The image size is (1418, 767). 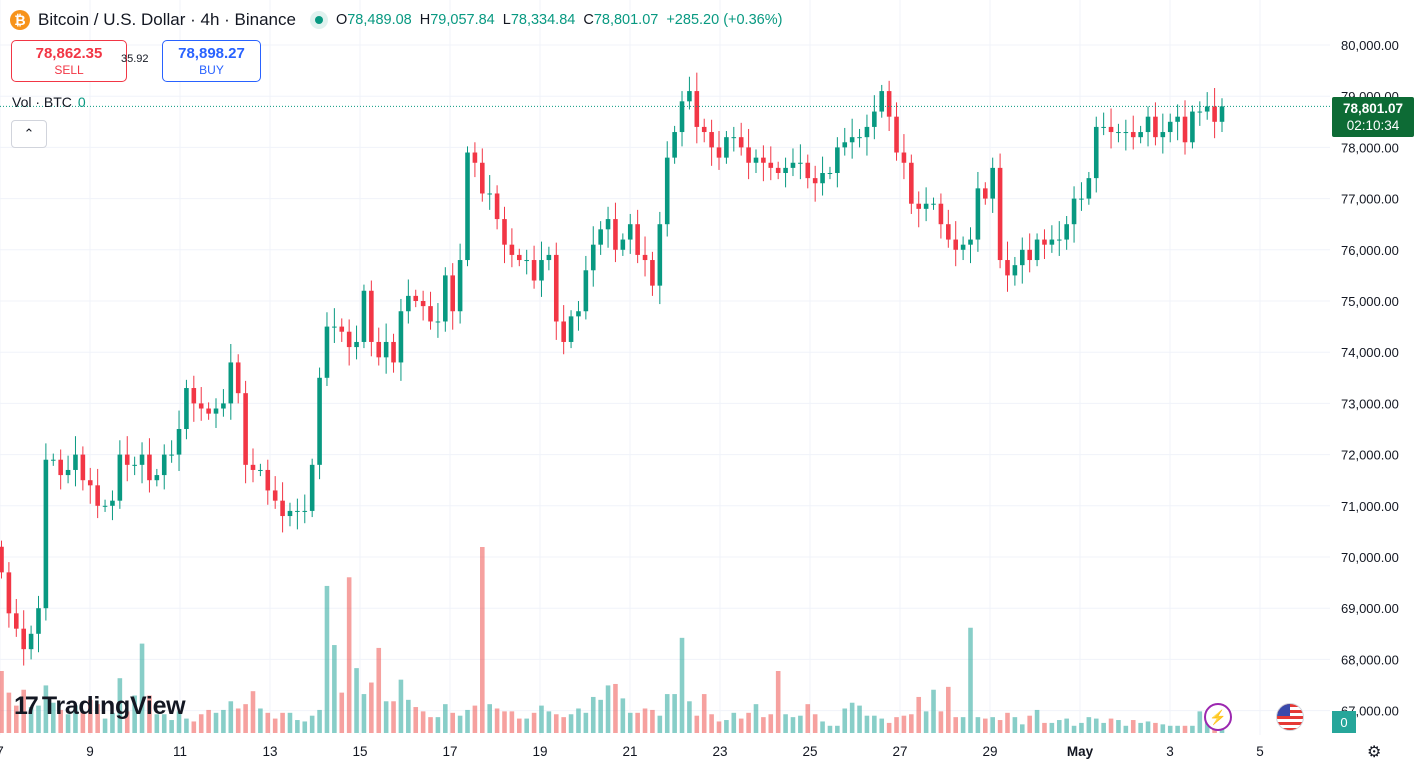 What do you see at coordinates (1370, 659) in the screenshot?
I see `y-tick-label: 68,000.00` at bounding box center [1370, 659].